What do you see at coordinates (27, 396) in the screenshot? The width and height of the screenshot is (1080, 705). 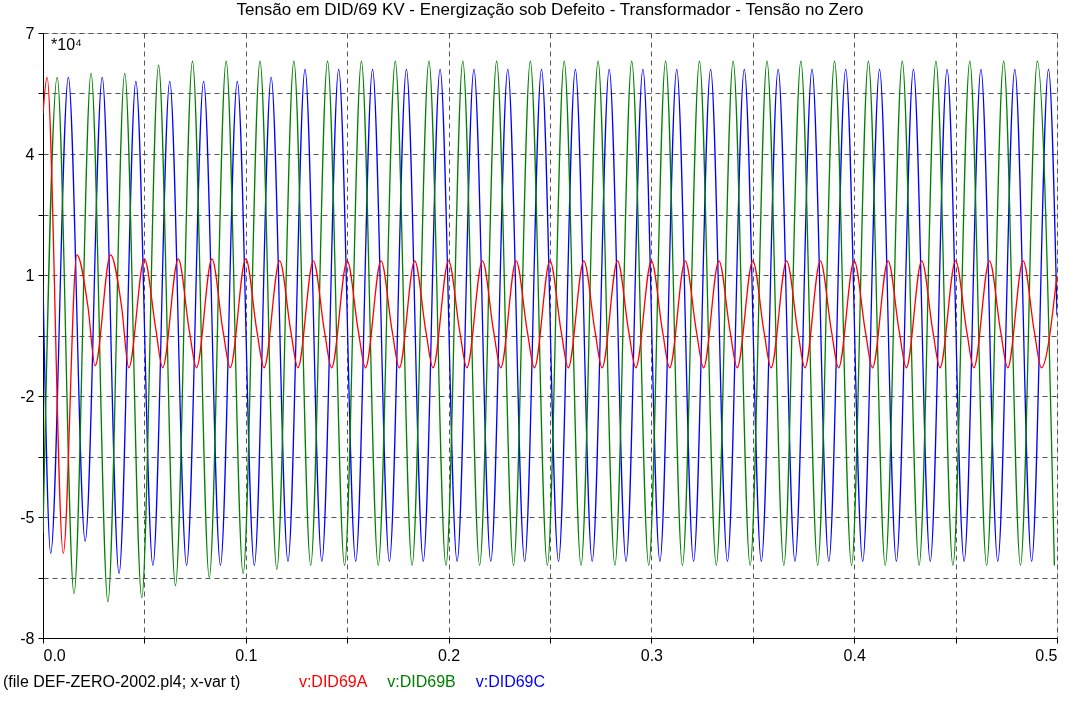 I see `y-tick-label: -2` at bounding box center [27, 396].